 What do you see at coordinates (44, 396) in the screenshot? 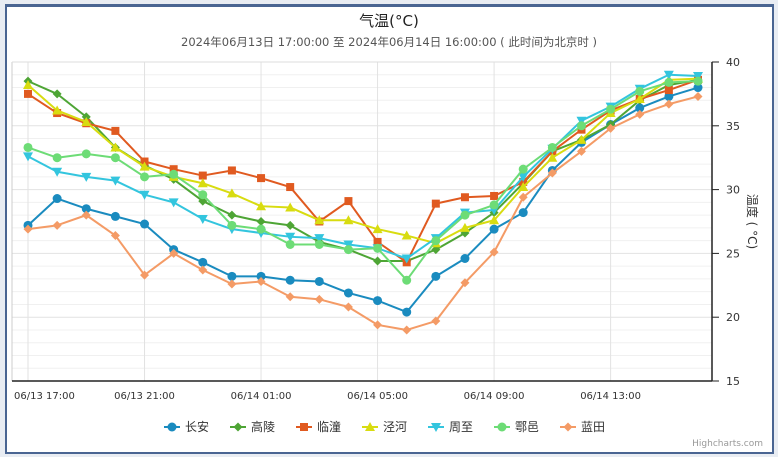
I see `x-tick-label: 06/13 17:00` at bounding box center [44, 396].